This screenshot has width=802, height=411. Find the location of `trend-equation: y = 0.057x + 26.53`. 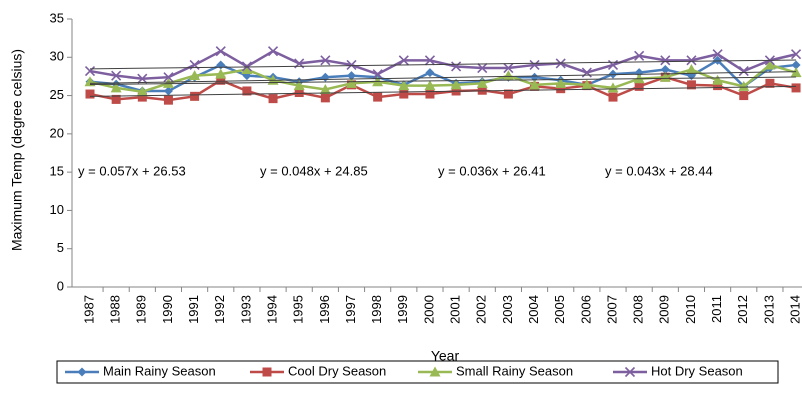

trend-equation: y = 0.057x + 26.53 is located at coordinates (132, 171).